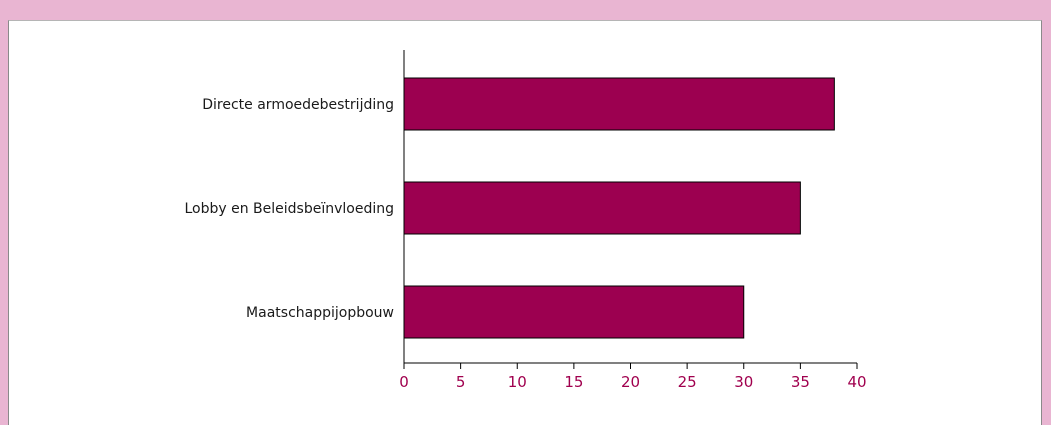 The width and height of the screenshot is (1051, 425). What do you see at coordinates (461, 382) in the screenshot?
I see `x-tick-label: 5` at bounding box center [461, 382].